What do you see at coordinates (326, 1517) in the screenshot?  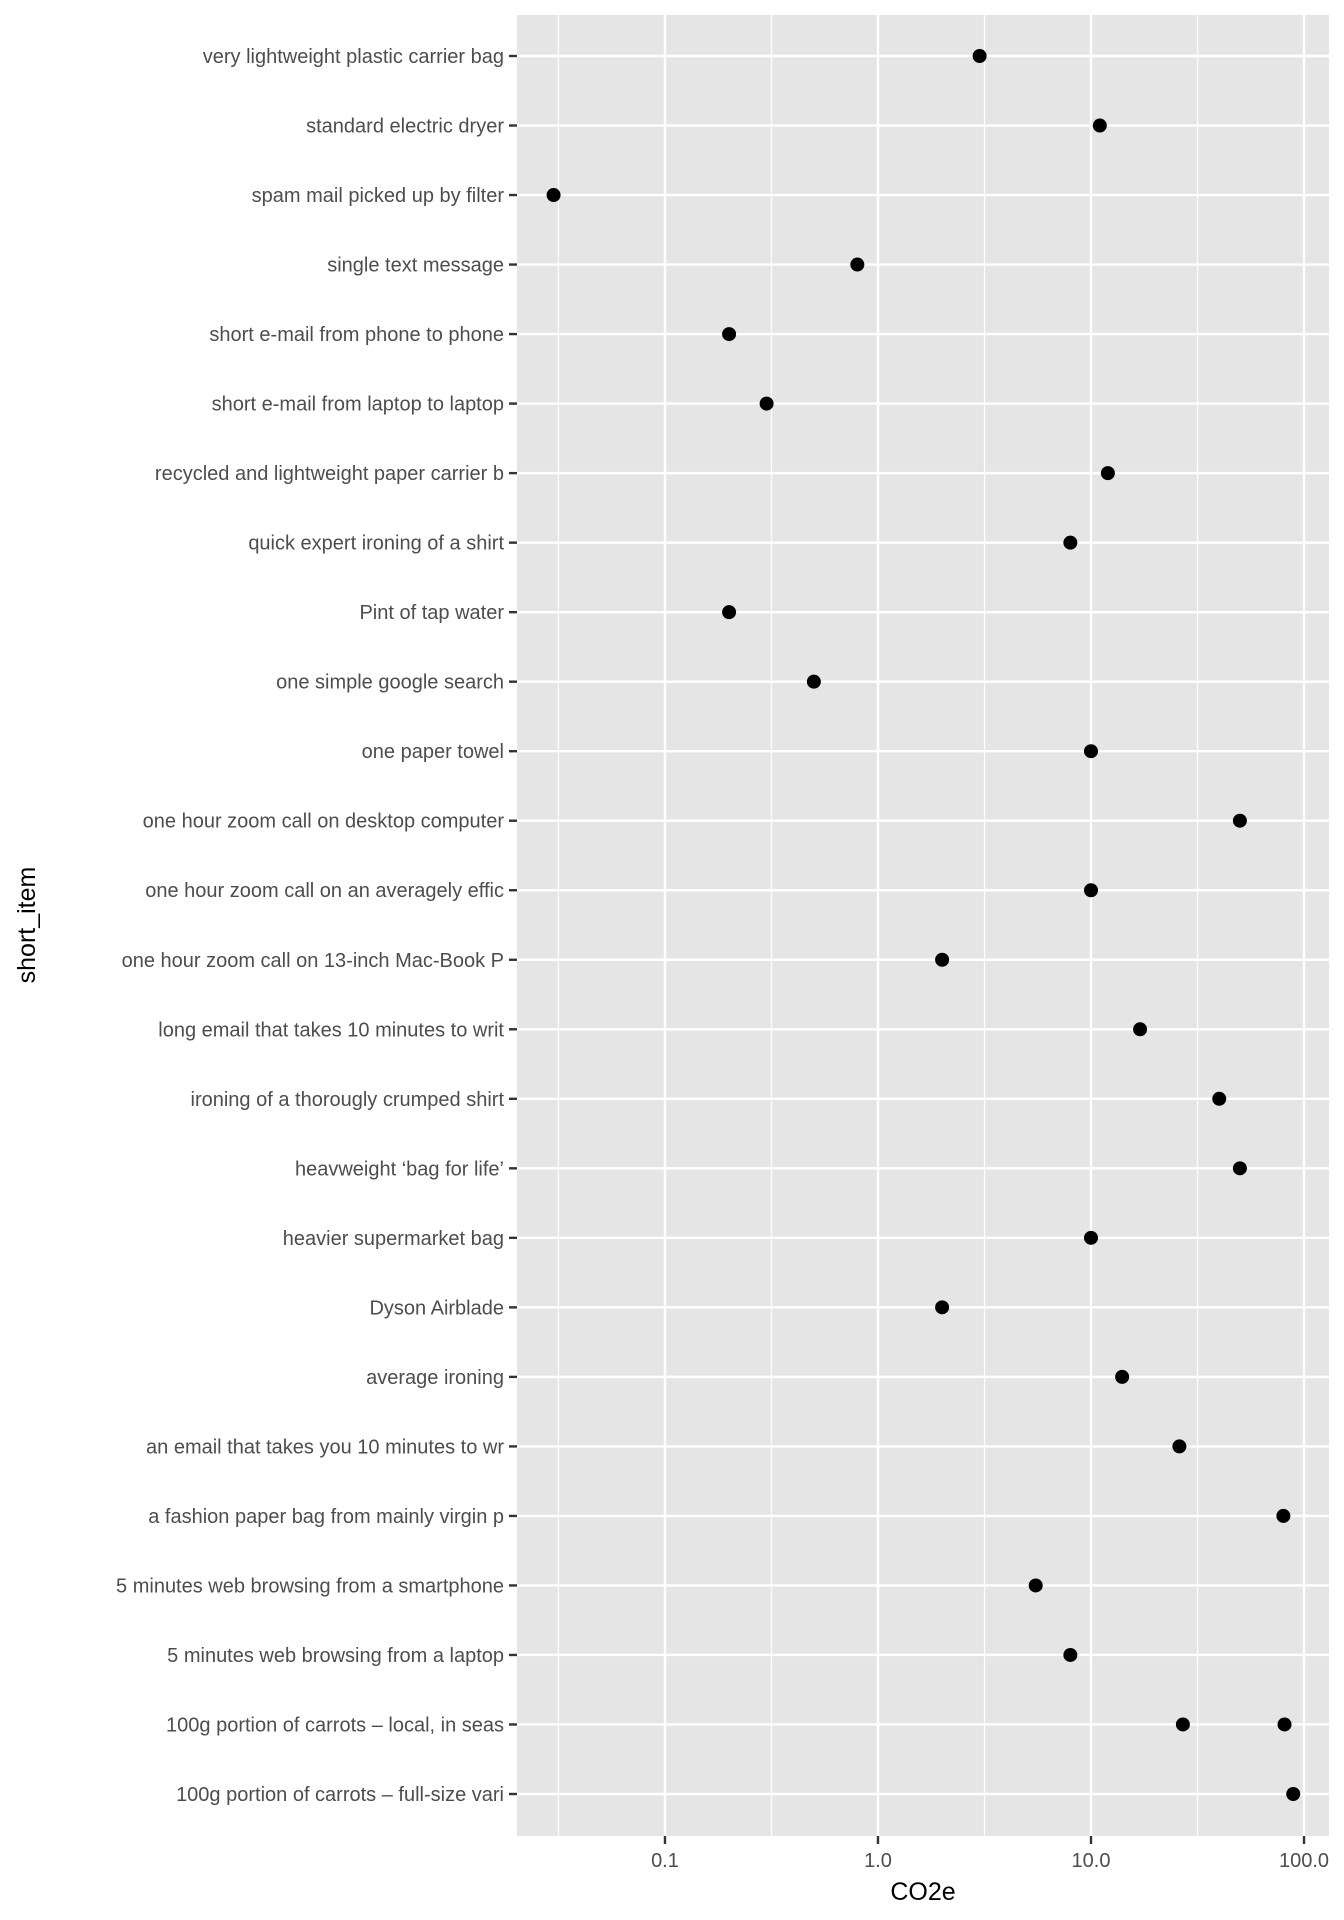 I see `y-tick-label: a fashion paper bag from mainly virgin p` at bounding box center [326, 1517].